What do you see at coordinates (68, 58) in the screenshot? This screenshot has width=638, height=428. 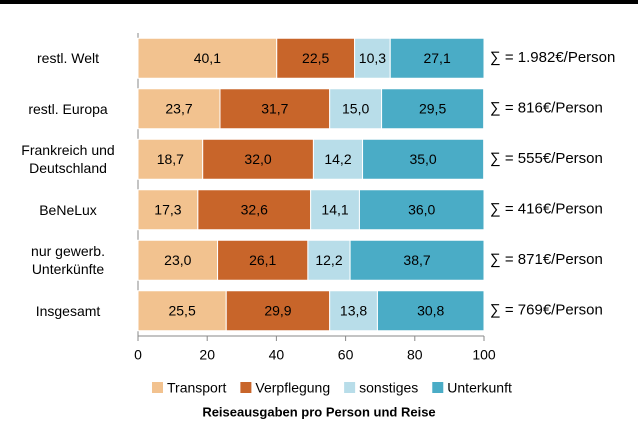 I see `y-tick-label: restl. Welt` at bounding box center [68, 58].